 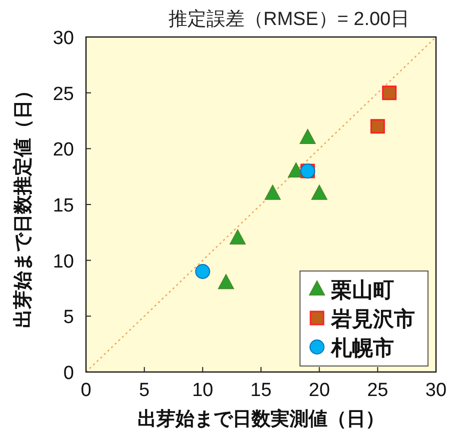 I want to click on x-tick-label: 0, so click(x=86, y=390).